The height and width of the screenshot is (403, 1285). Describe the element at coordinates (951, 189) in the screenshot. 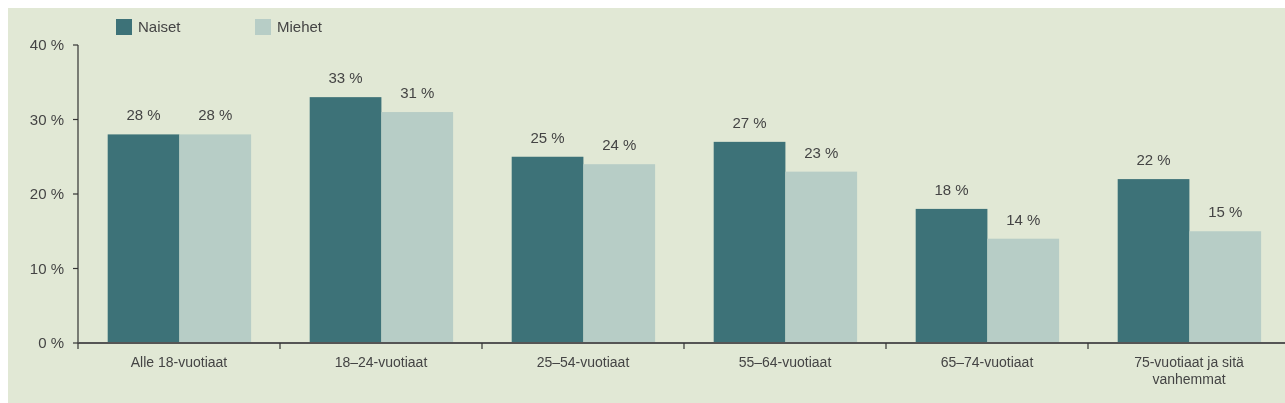

I see `text: 18 %` at that location.